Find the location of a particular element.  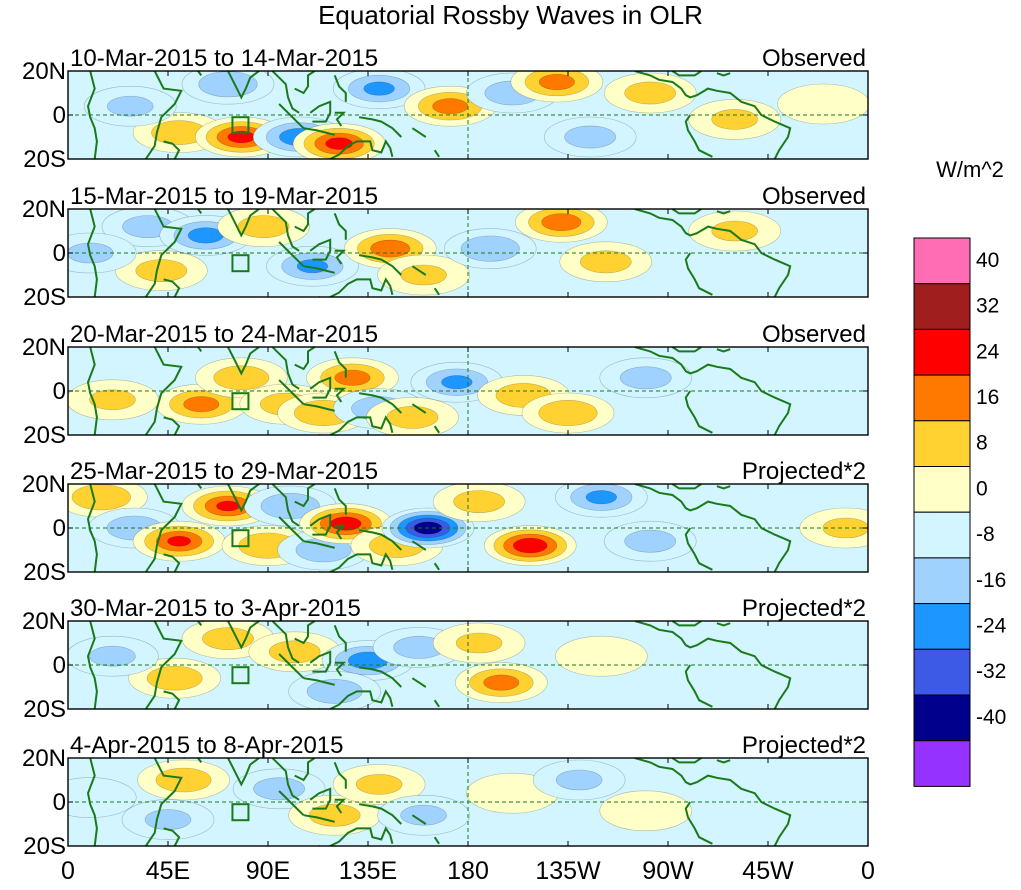

panel-date-range: 25-Mar-2015 to 29-Mar-2015 is located at coordinates (224, 471).